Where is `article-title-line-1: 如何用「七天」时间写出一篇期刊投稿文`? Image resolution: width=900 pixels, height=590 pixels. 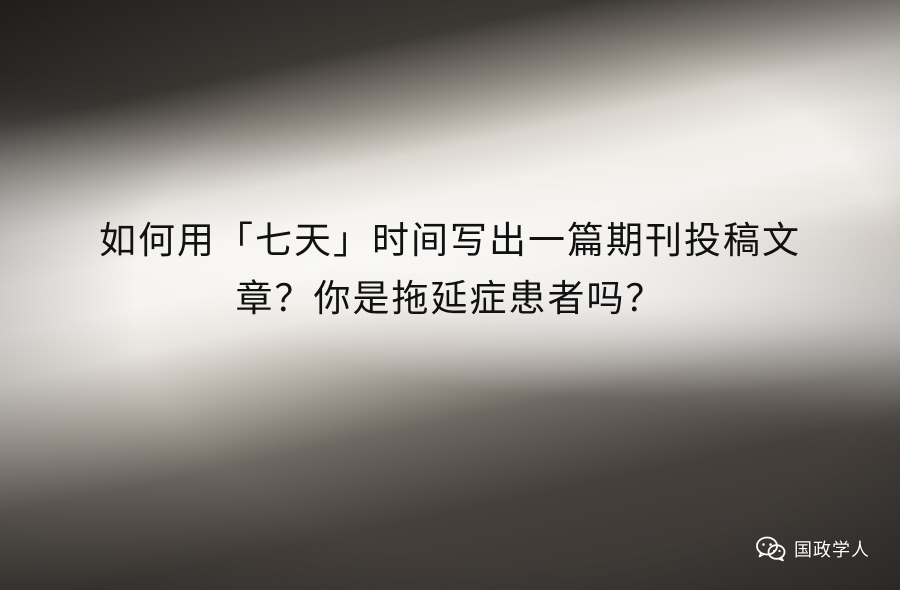
article-title-line-1: 如何用「七天」时间写出一篇期刊投稿文 is located at coordinates (450, 240).